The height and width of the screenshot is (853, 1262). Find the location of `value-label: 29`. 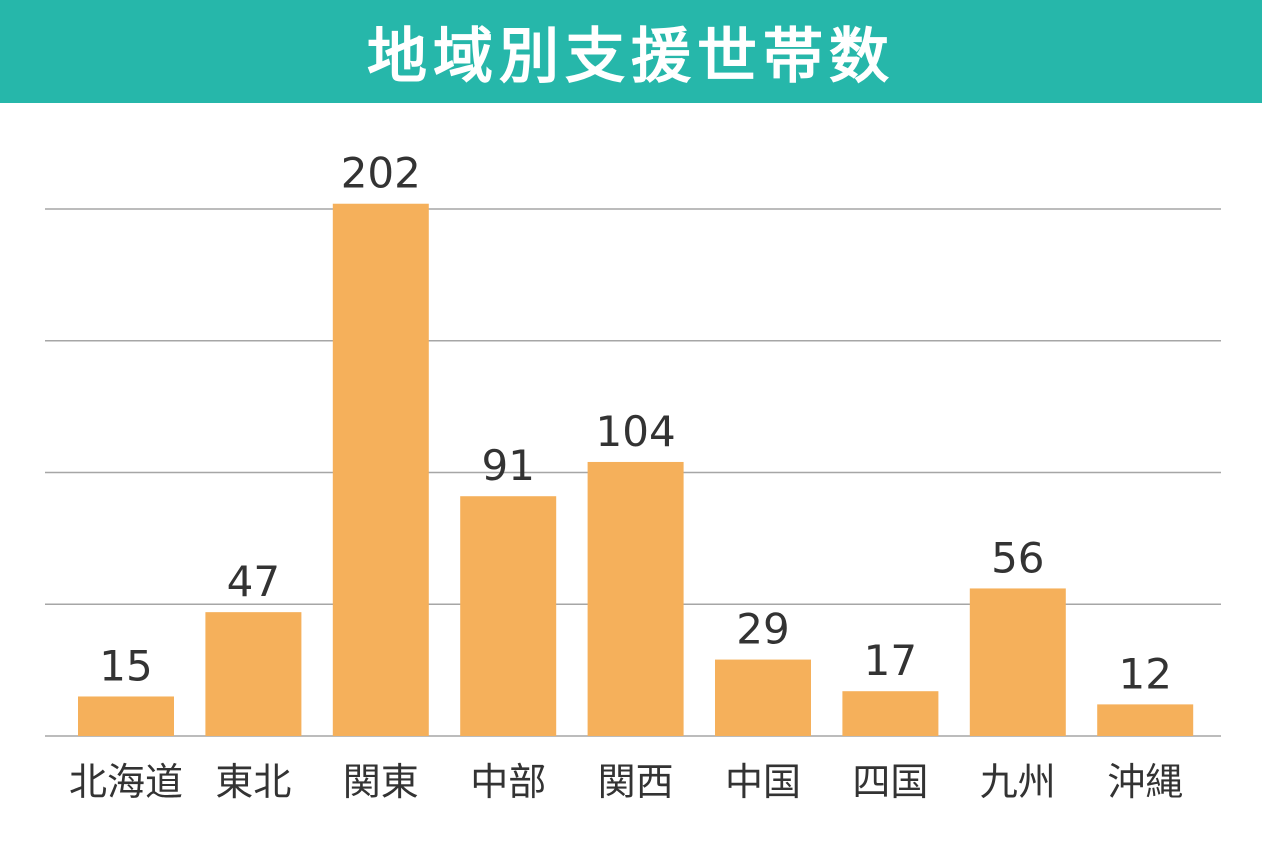

value-label: 29 is located at coordinates (762, 629).